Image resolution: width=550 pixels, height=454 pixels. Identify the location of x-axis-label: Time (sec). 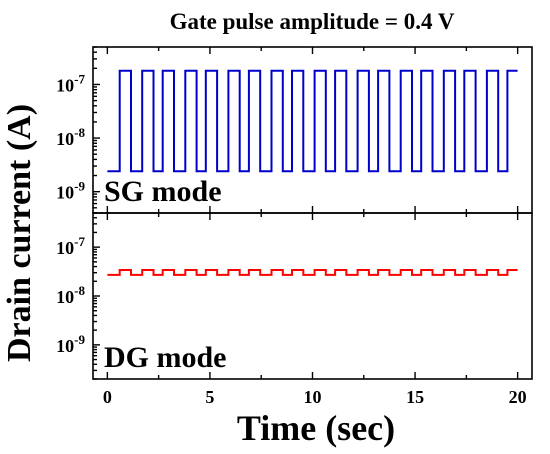
(316, 428).